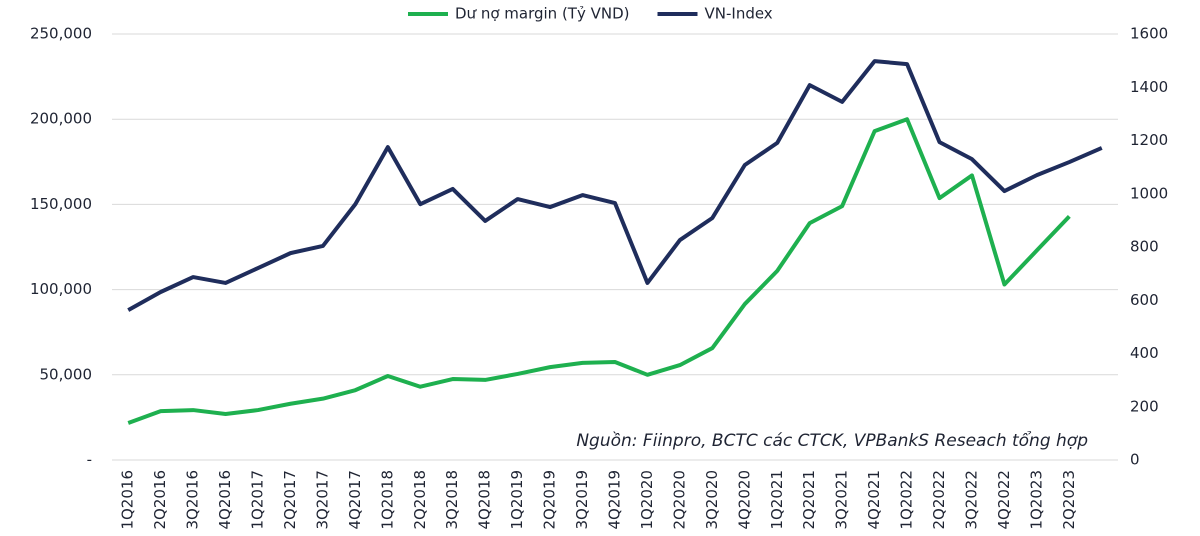 The height and width of the screenshot is (536, 1200). What do you see at coordinates (387, 500) in the screenshot?
I see `x-tick-label: 1Q2018` at bounding box center [387, 500].